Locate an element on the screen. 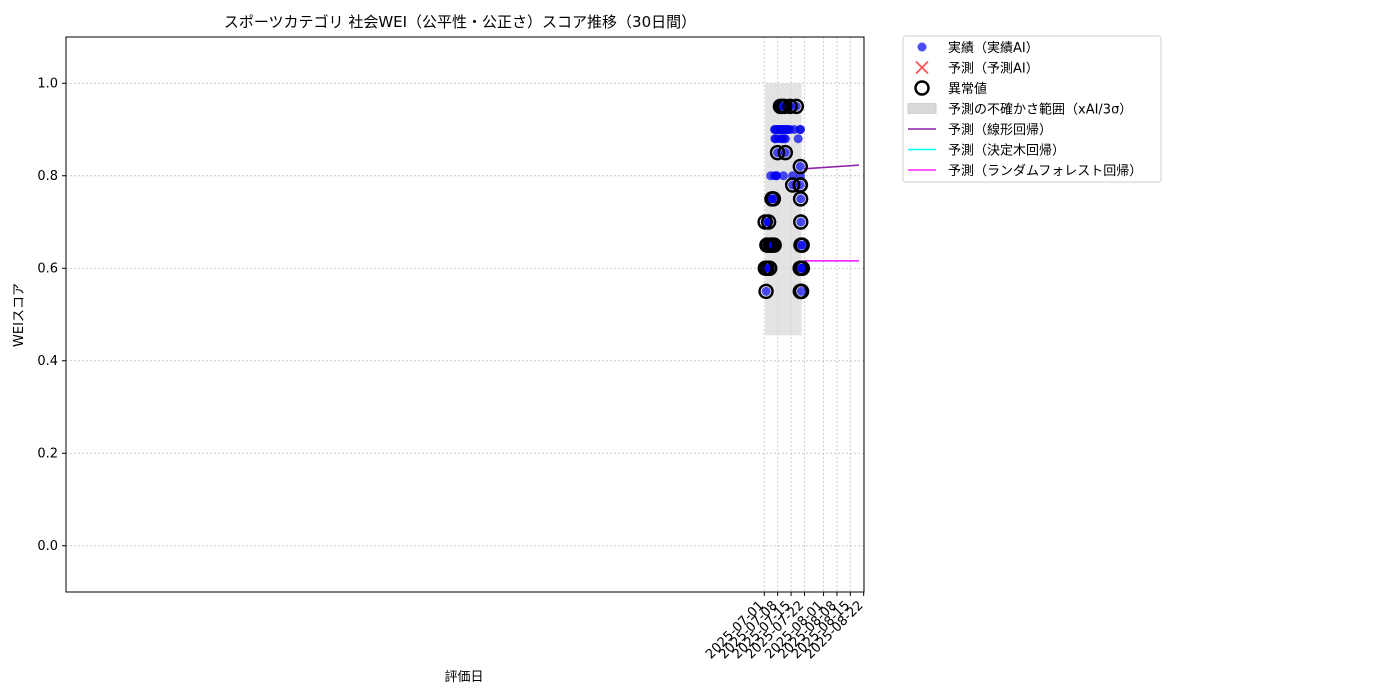 Image resolution: width=1400 pixels, height=700 pixels. y-tick-label: 0.4 is located at coordinates (47, 361).